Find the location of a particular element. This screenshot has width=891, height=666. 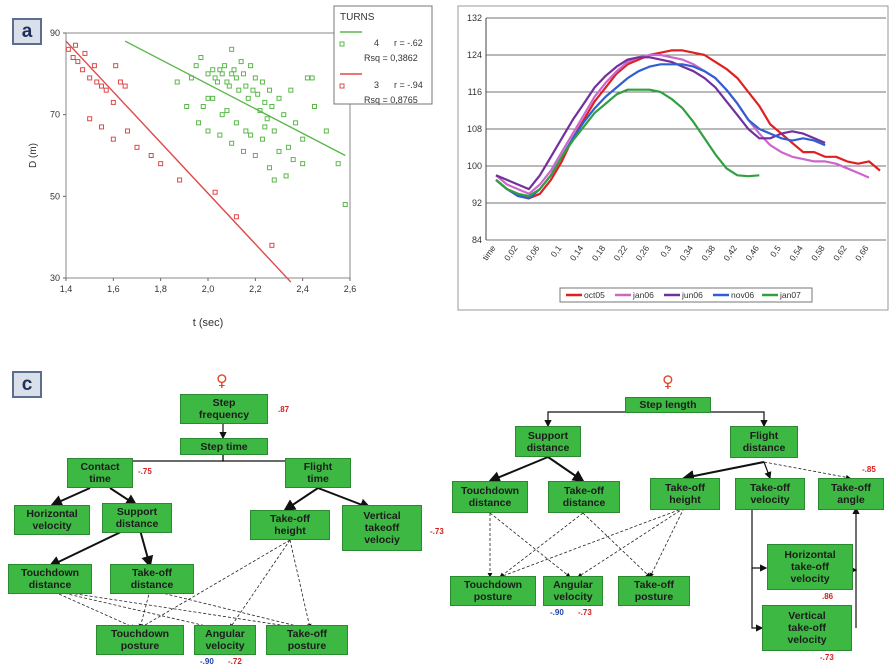

x-axis-label-a: t (sec) is located at coordinates (208, 323).